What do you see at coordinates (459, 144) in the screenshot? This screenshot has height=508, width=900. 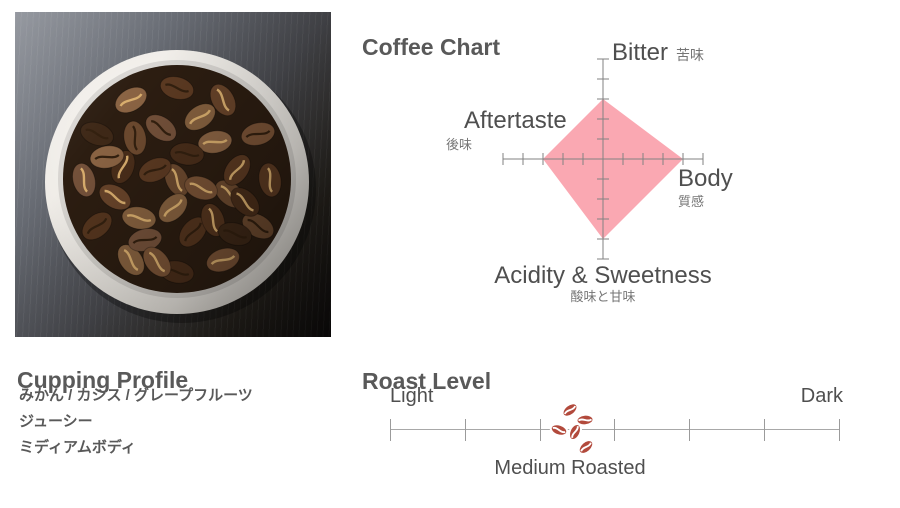 I see `aftertaste-label-ja: 後味` at bounding box center [459, 144].